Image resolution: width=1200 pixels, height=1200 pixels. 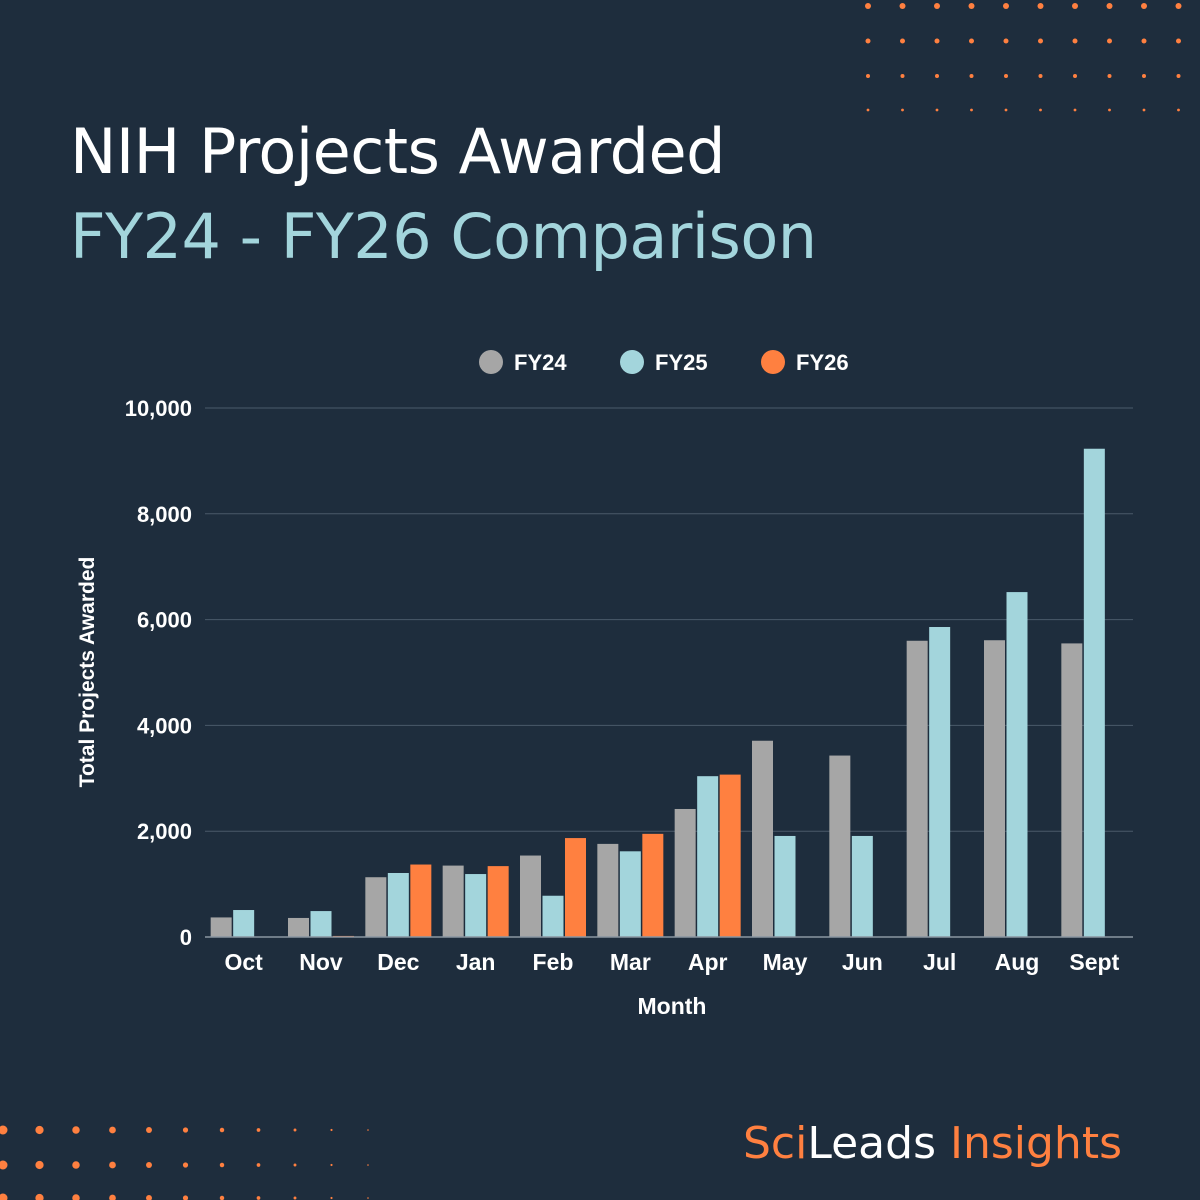 What do you see at coordinates (298, 927) in the screenshot?
I see `bar-fy24-nov` at bounding box center [298, 927].